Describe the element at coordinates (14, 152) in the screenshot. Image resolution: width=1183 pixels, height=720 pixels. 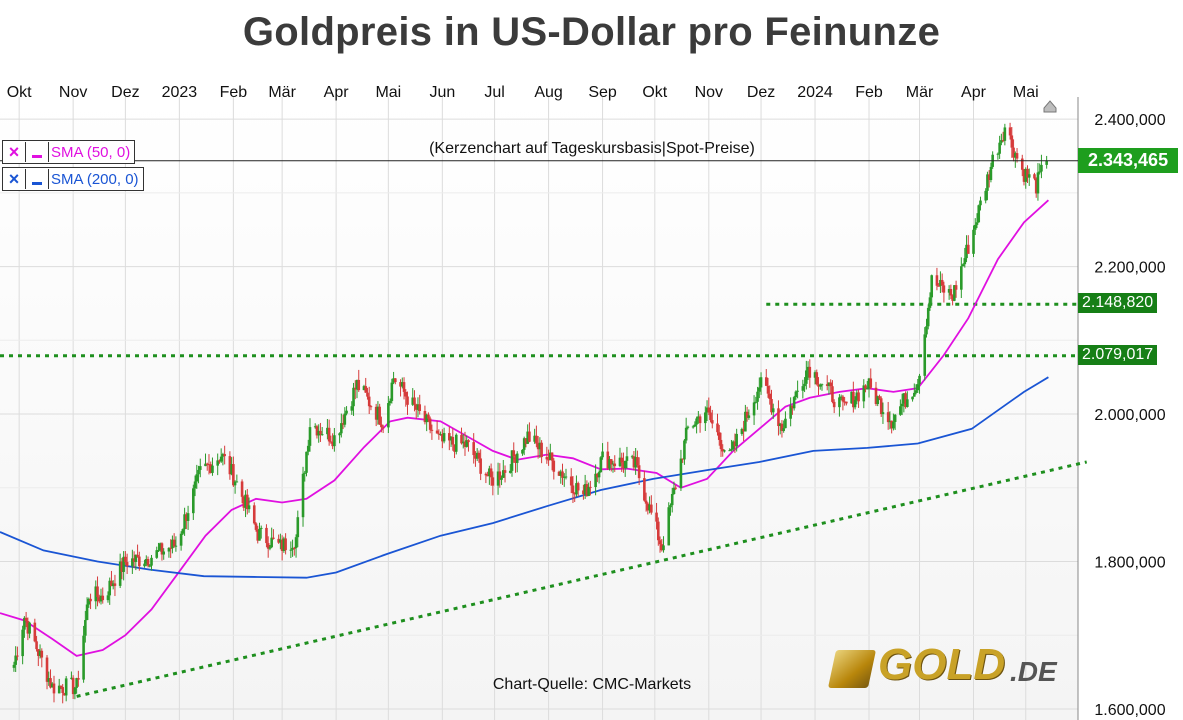
I see `remove-sma-50-icon: ×` at that location.